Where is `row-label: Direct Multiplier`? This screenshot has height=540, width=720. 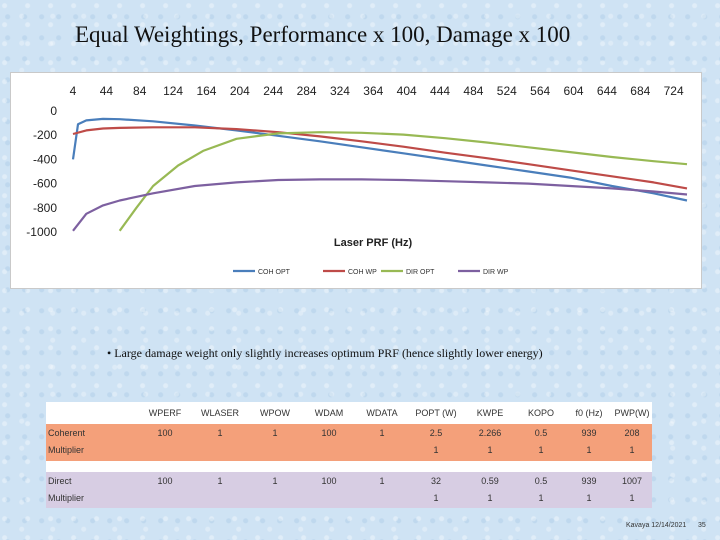
row-label: Direct Multiplier is located at coordinates (92, 489).